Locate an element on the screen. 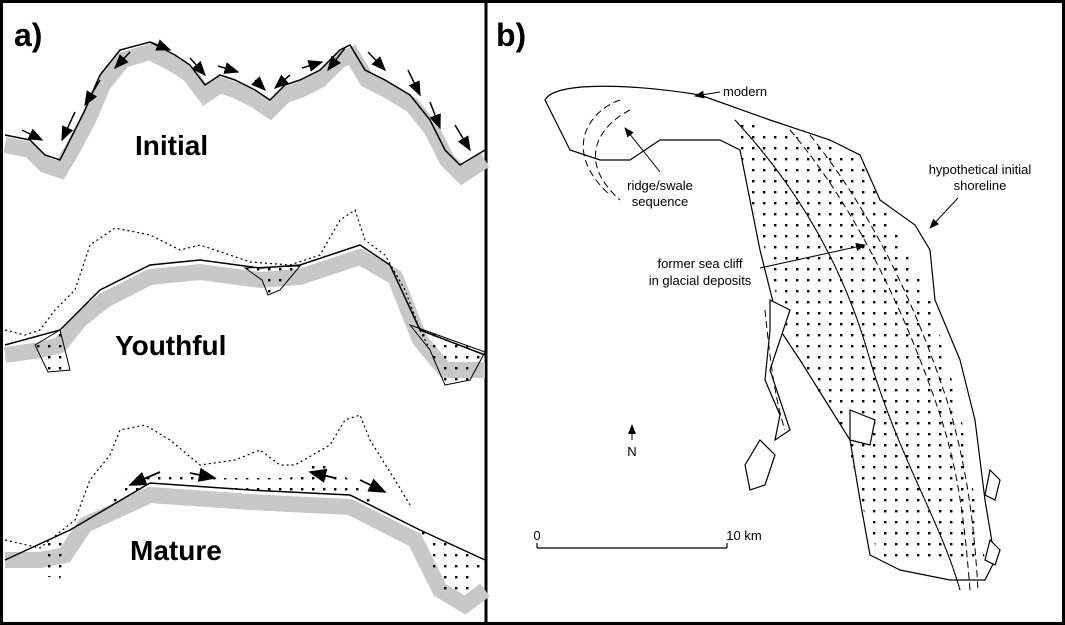  scale-label: 10 km is located at coordinates (743, 535).